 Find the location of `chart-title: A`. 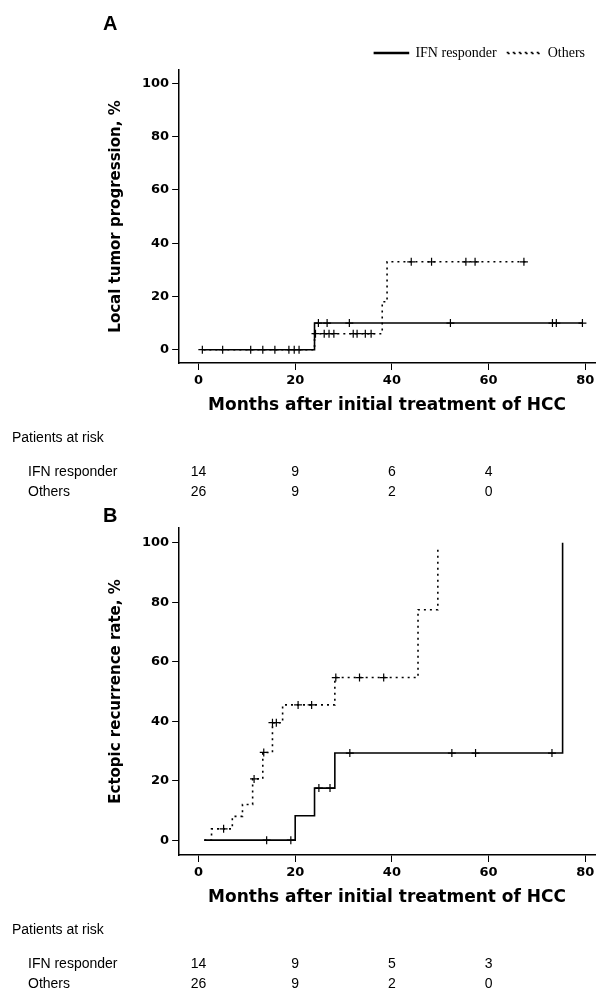

chart-title: A is located at coordinates (110, 22).